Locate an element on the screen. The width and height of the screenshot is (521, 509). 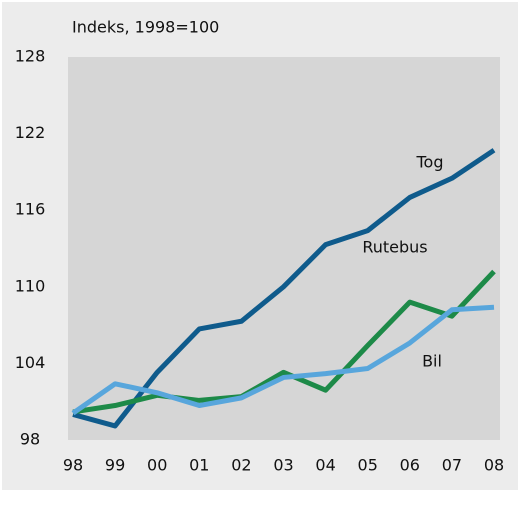
series-label: Tog is located at coordinates (430, 162).